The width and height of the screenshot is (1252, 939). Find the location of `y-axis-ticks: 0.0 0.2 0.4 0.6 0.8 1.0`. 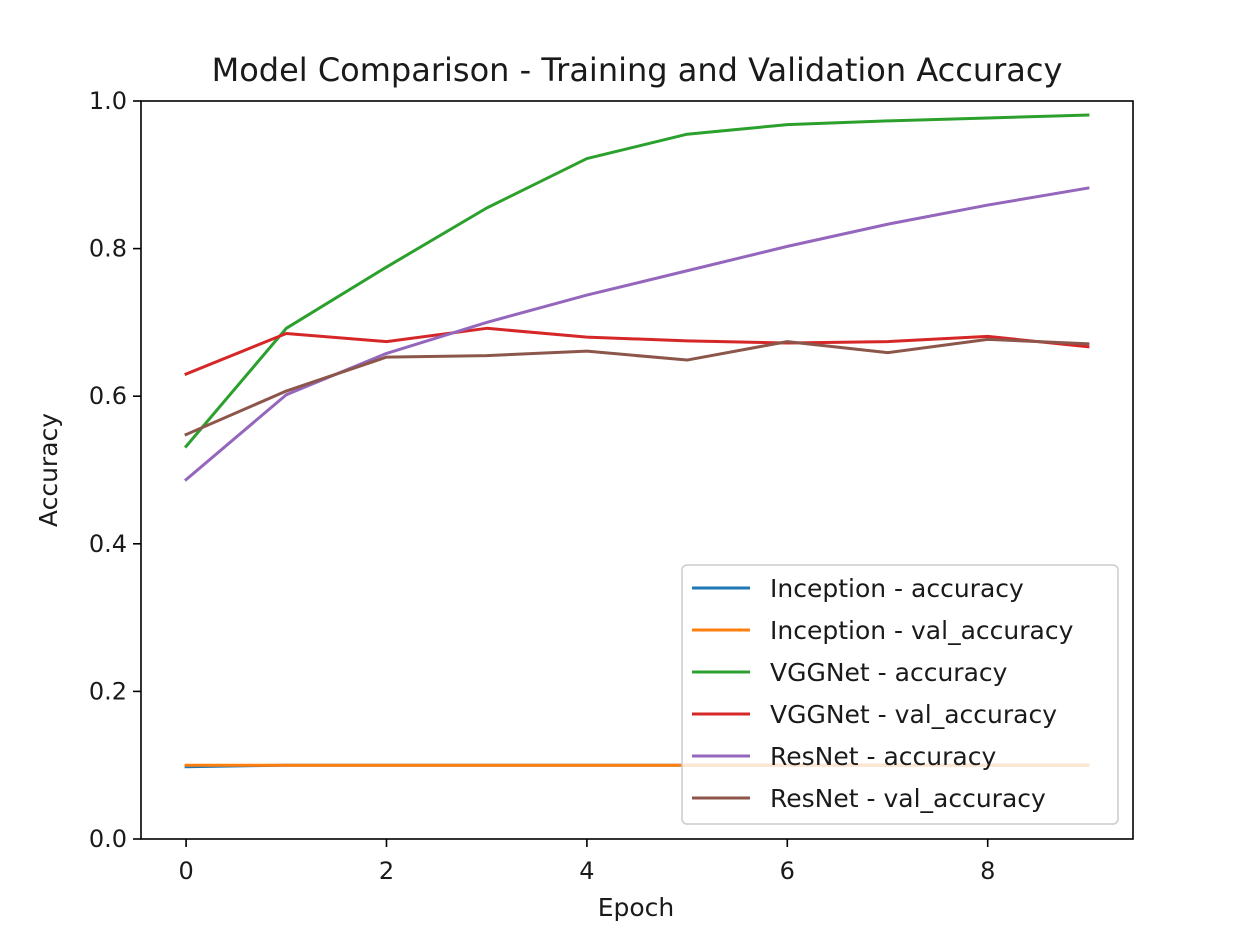

y-axis-ticks: 0.0 0.2 0.4 0.6 0.8 1.0 is located at coordinates (115, 470).